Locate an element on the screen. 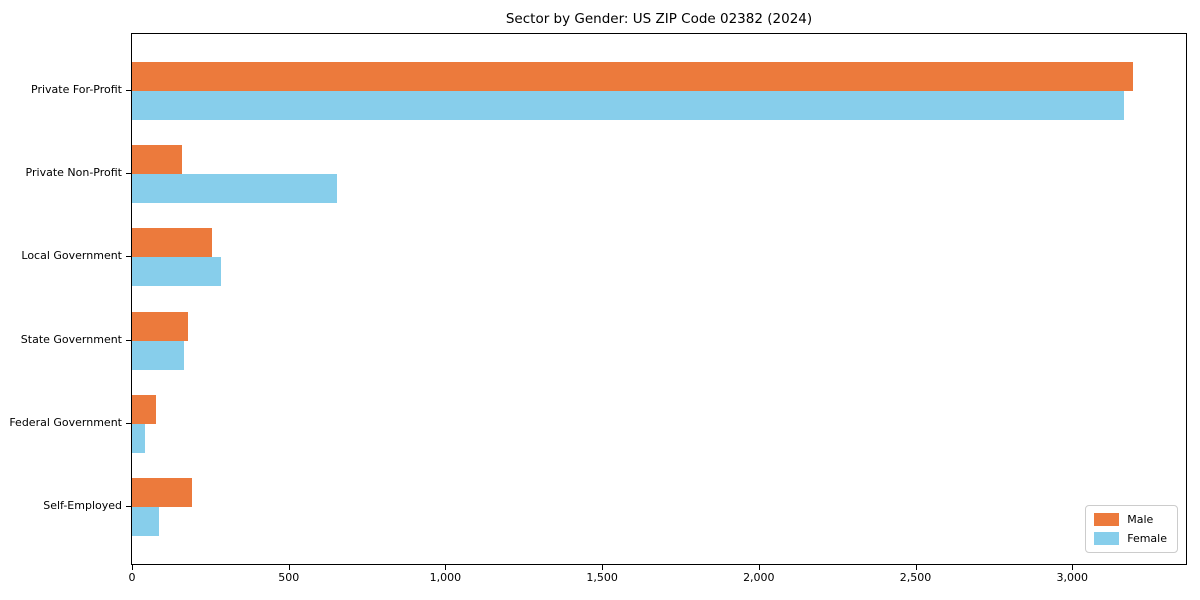 Image resolution: width=1200 pixels, height=600 pixels. y-tick-label-local-government: Local Government is located at coordinates (71, 256).